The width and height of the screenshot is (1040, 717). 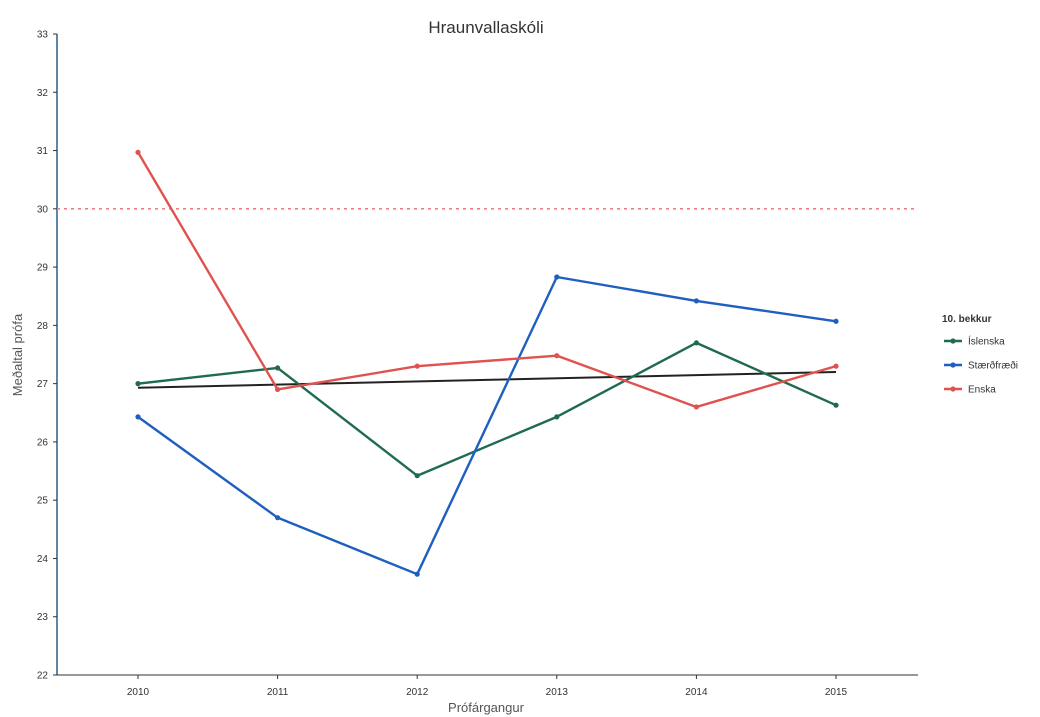 What do you see at coordinates (953, 389) in the screenshot?
I see `legend-marker-enska` at bounding box center [953, 389].